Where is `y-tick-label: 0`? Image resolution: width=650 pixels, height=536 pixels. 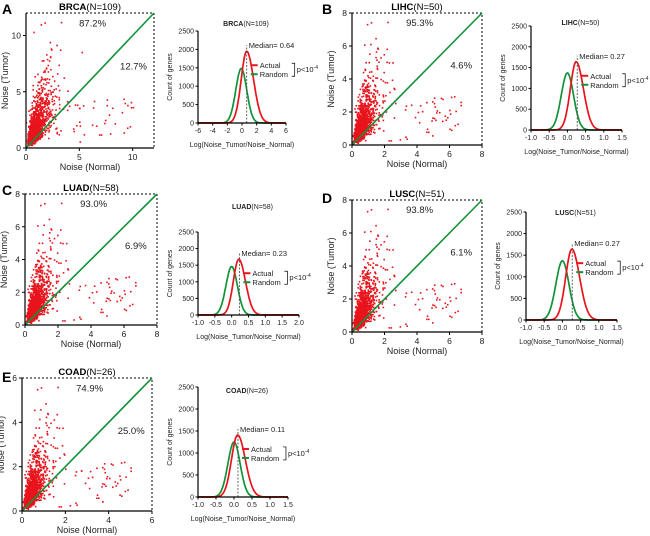 y-tick-label: 0 is located at coordinates (192, 124).